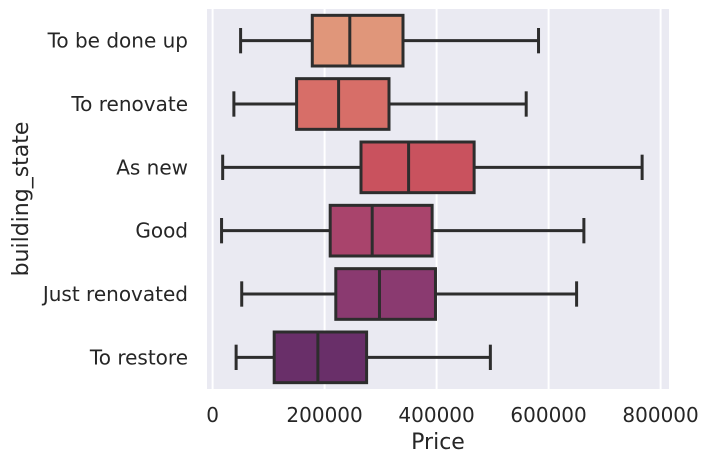 This screenshot has width=716, height=466. Describe the element at coordinates (152, 167) in the screenshot. I see `y-tick-label: As new` at that location.